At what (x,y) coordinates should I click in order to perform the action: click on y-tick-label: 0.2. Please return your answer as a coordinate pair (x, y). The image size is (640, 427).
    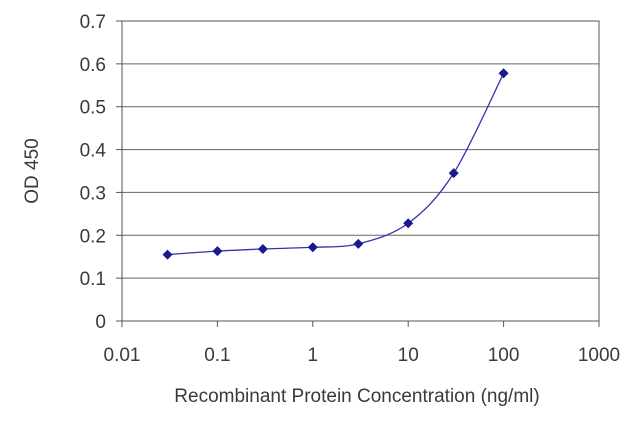
    Looking at the image, I should click on (93, 236).